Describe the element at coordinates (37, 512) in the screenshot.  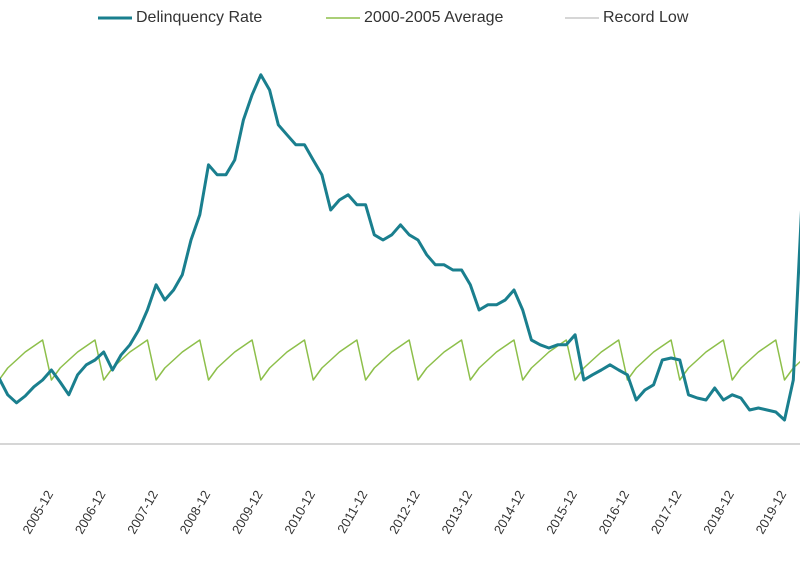
I see `x-tick-label: 2005-12` at that location.